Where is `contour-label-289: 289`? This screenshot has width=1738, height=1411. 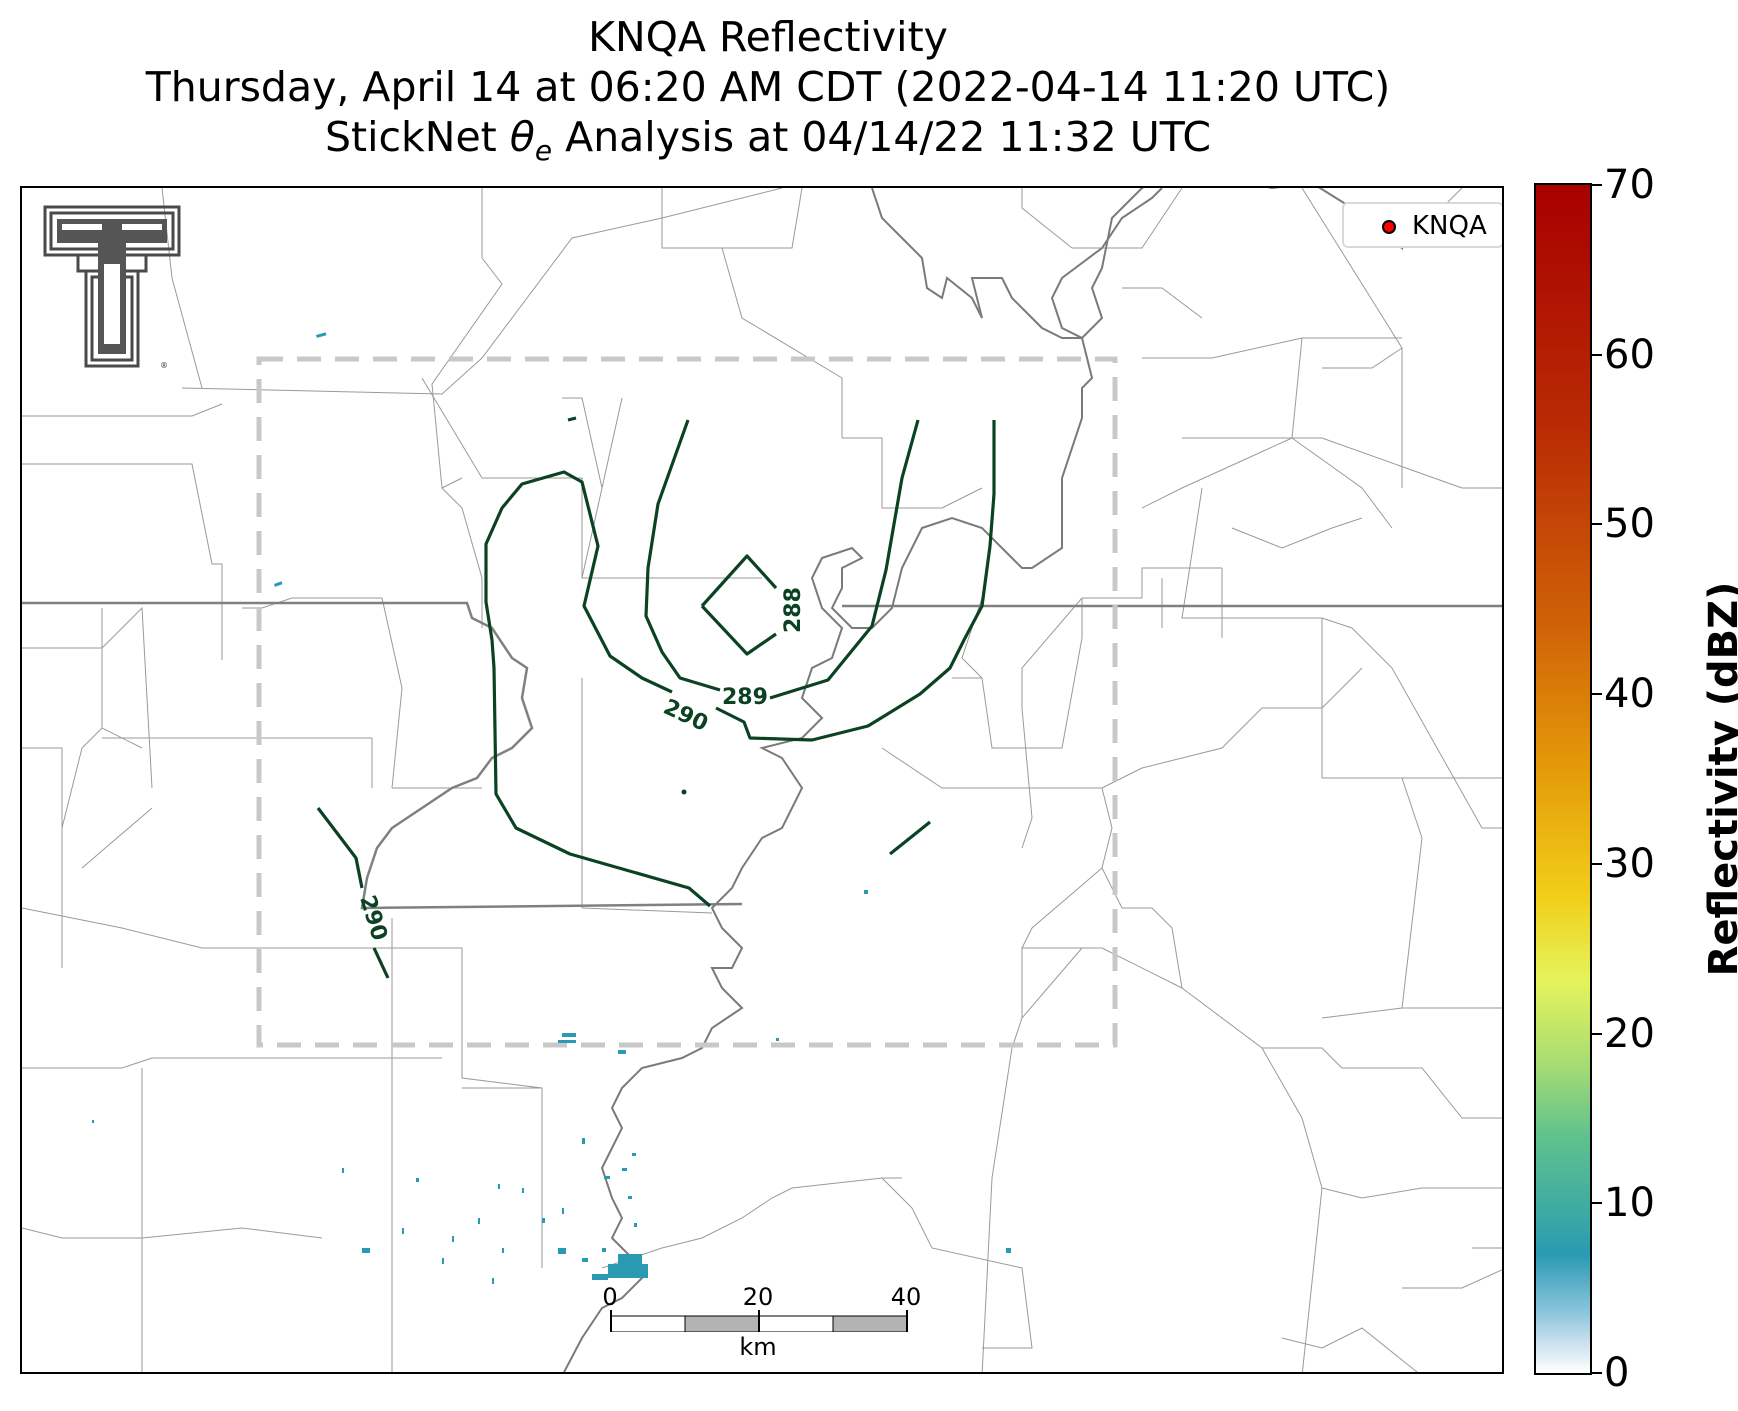
contour-label-289: 289 is located at coordinates (745, 697).